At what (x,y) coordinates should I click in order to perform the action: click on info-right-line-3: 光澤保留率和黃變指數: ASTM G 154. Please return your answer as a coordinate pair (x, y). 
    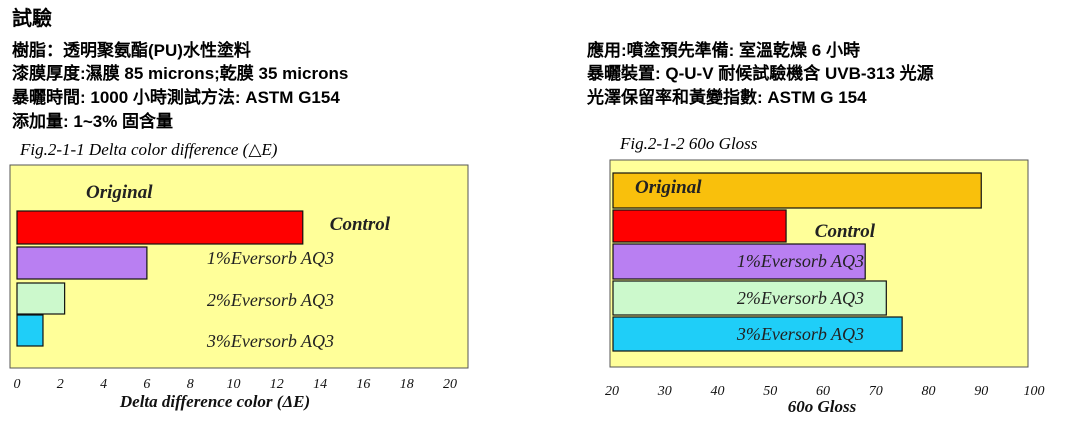
    Looking at the image, I should click on (727, 97).